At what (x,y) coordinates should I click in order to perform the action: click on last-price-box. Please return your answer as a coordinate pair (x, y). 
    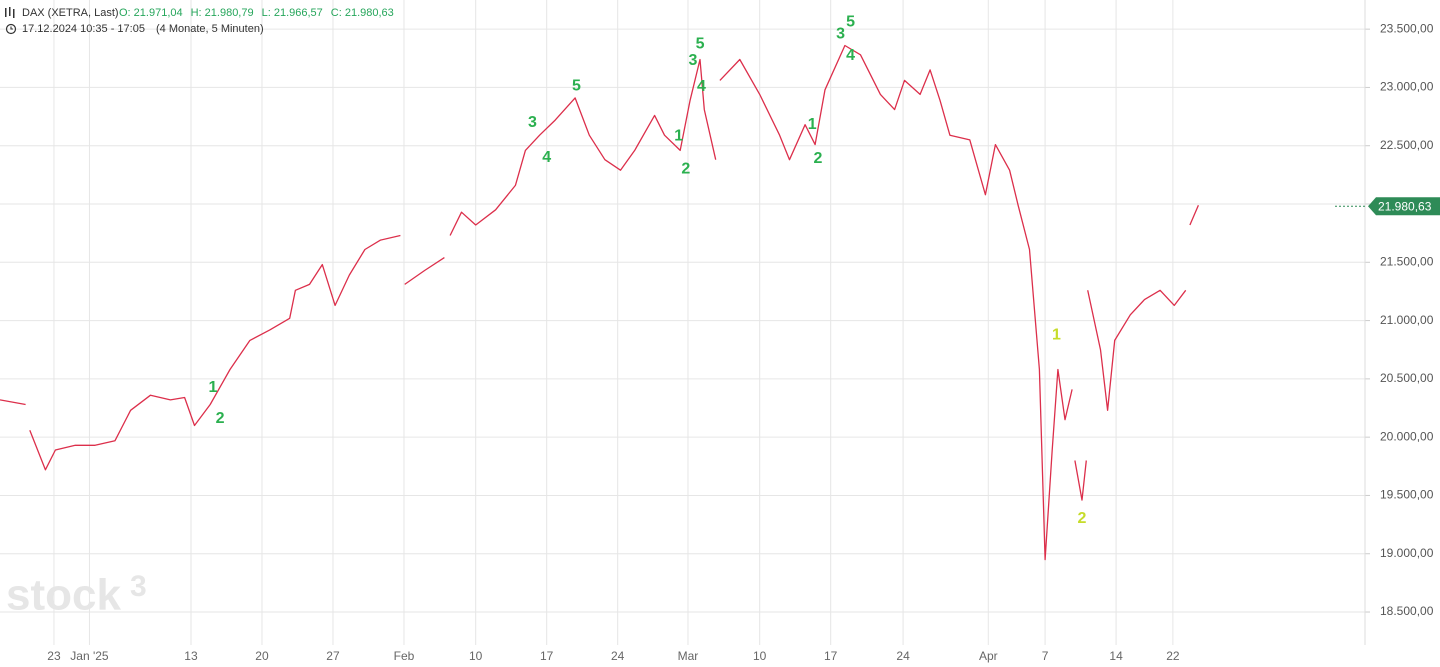
    Looking at the image, I should click on (1404, 206).